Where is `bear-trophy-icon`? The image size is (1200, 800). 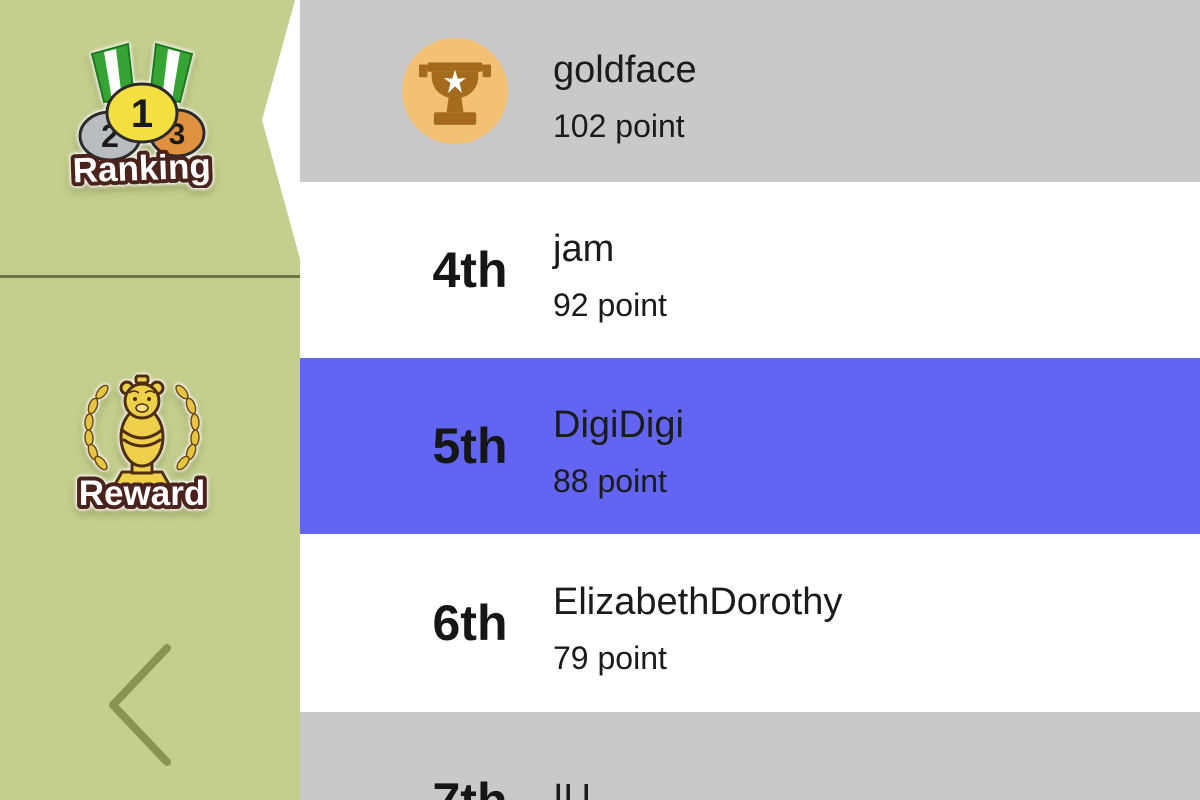
bear-trophy-icon is located at coordinates (142, 431).